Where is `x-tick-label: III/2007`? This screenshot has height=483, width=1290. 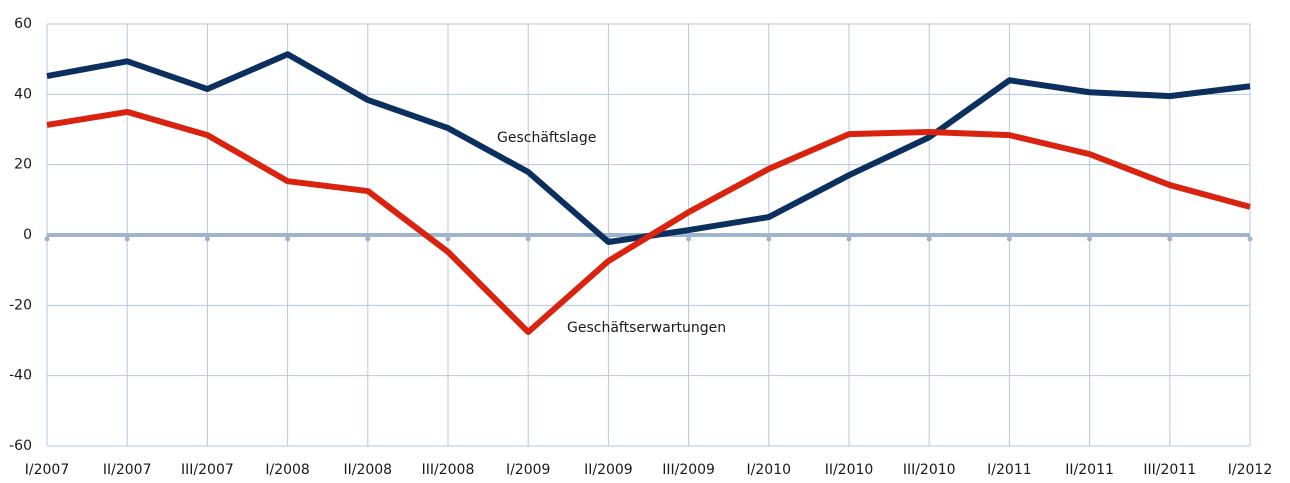
x-tick-label: III/2007 is located at coordinates (207, 470).